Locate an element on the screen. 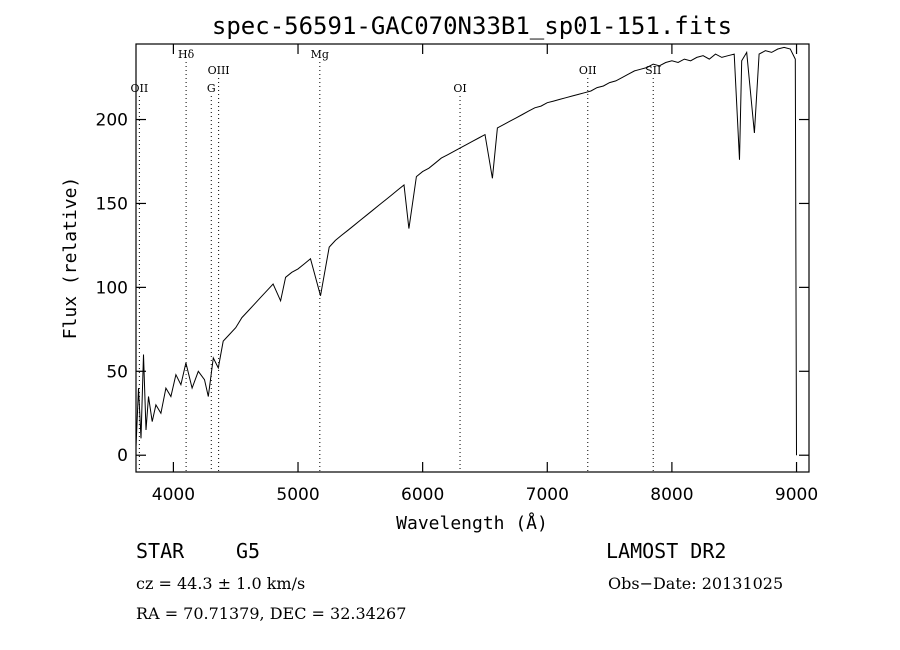 This screenshot has width=900, height=650. x-tick-label: 6000 is located at coordinates (422, 495).